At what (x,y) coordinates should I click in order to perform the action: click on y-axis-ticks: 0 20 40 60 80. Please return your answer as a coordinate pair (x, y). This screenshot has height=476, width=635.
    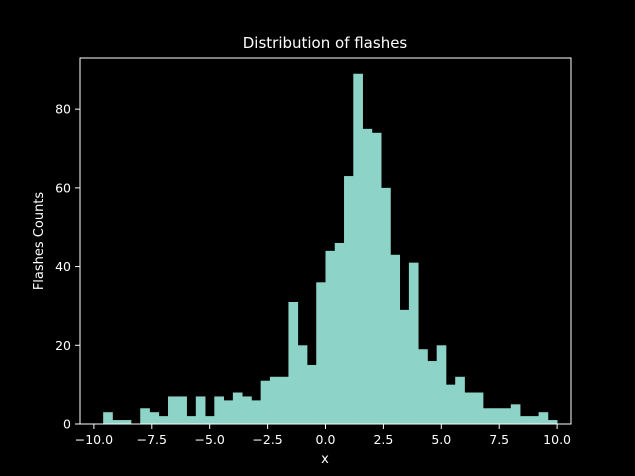
    Looking at the image, I should click on (67, 267).